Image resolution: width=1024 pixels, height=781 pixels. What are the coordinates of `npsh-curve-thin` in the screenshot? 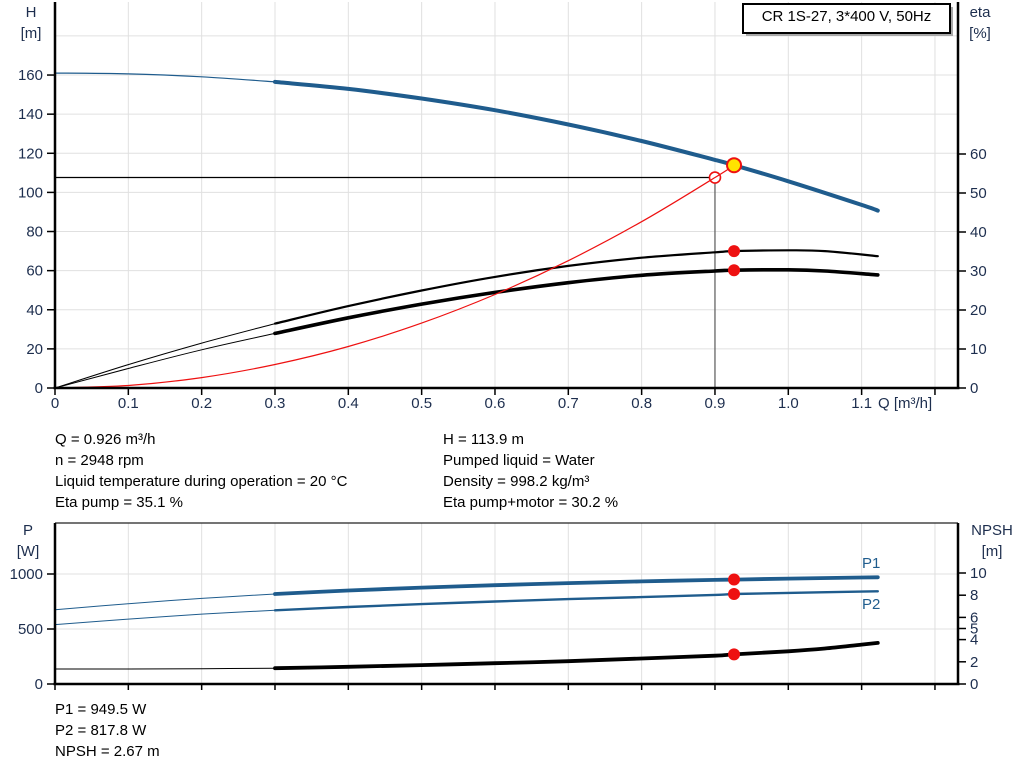 It's located at (165, 668).